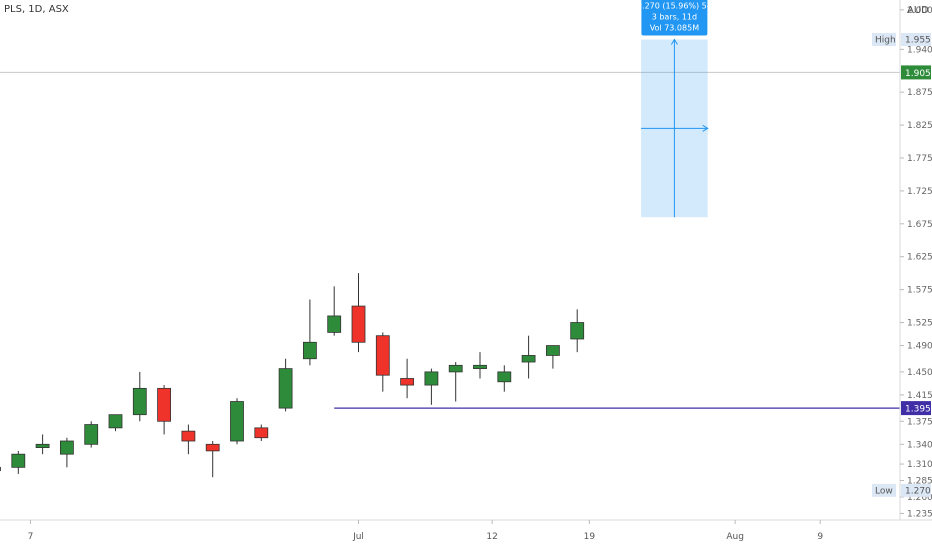 Image resolution: width=932 pixels, height=554 pixels. What do you see at coordinates (919, 482) in the screenshot?
I see `price-tick-label: 1.285` at bounding box center [919, 482].